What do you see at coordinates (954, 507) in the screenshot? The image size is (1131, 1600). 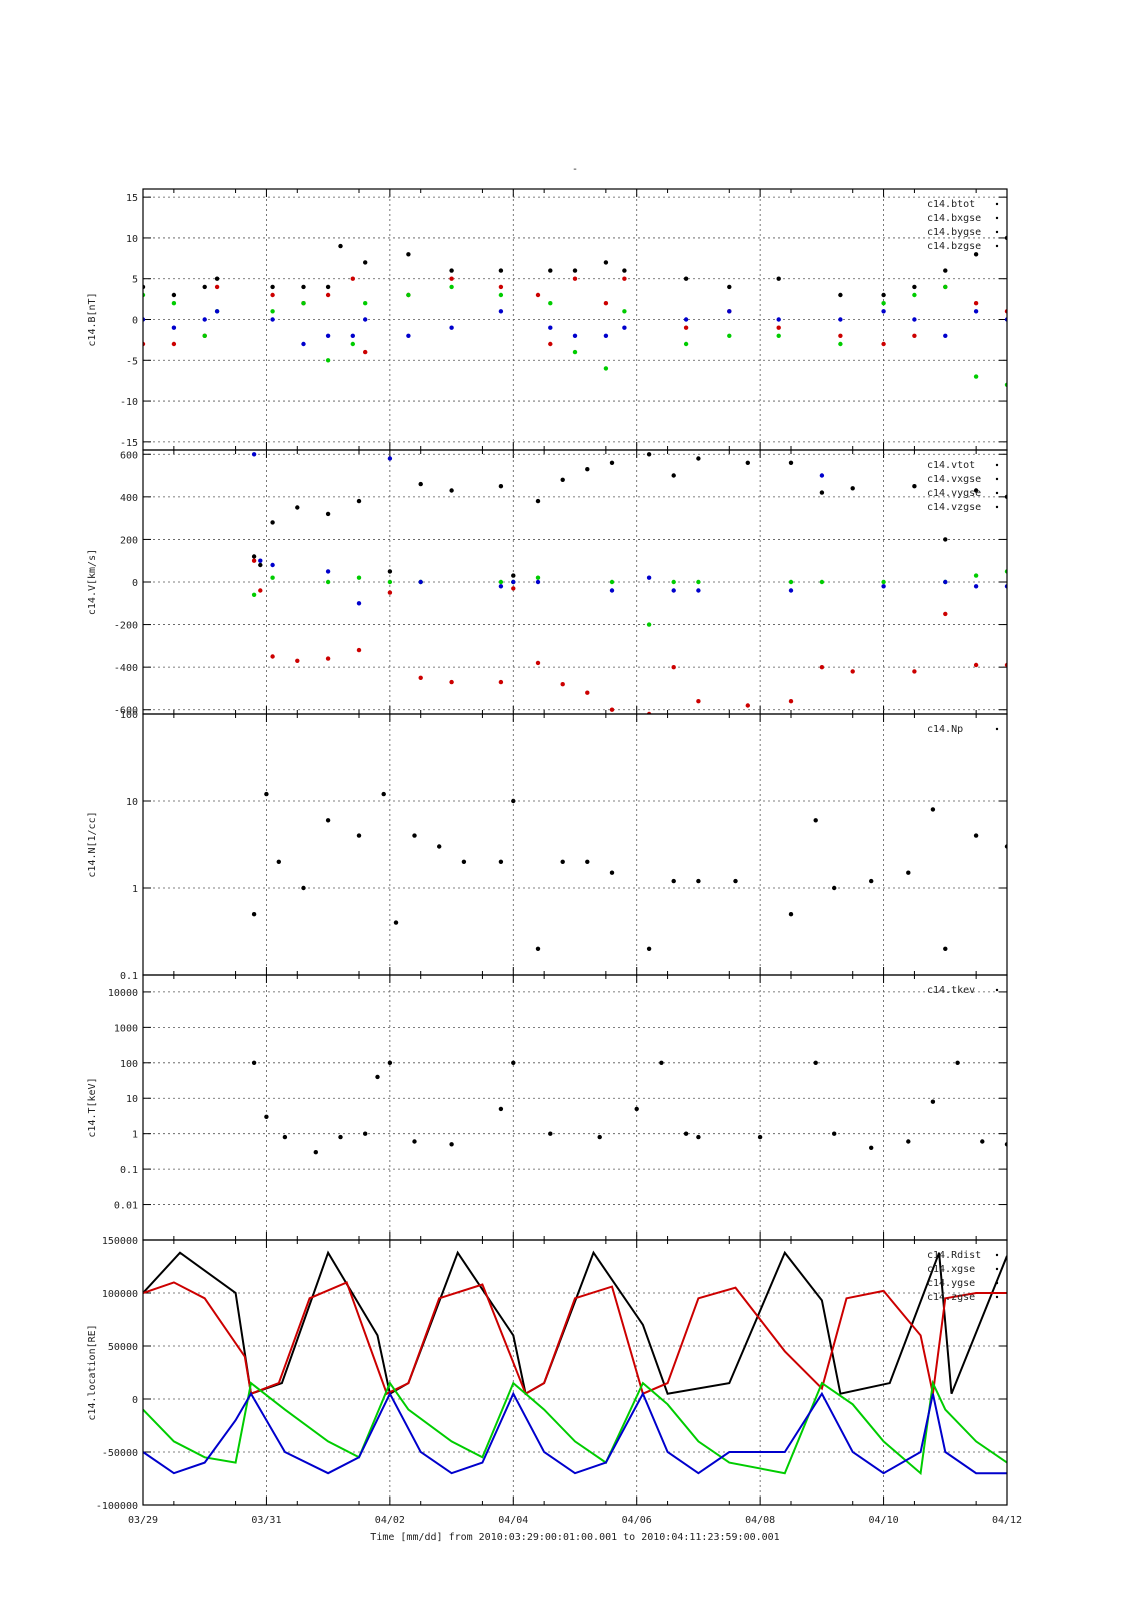 I see `legend-entry: c14.vzgse` at bounding box center [954, 507].